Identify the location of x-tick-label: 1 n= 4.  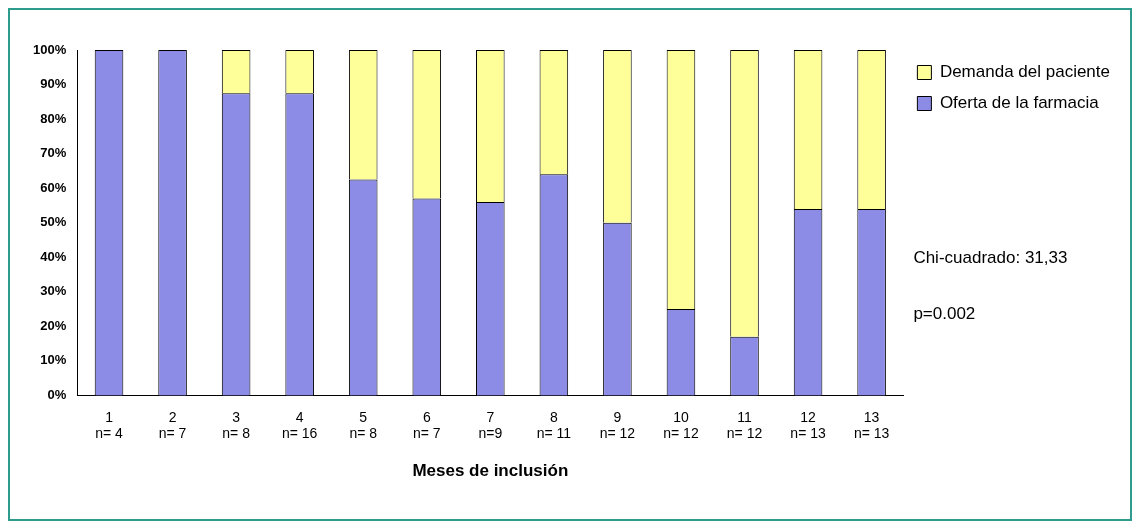
(109, 425).